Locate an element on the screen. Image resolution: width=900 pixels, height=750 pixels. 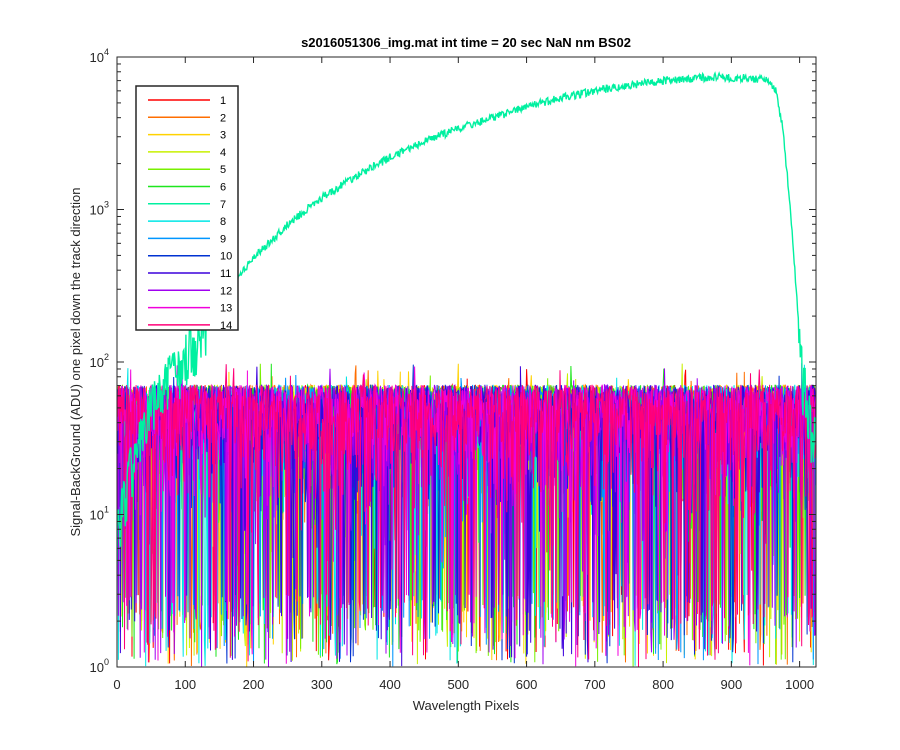
x-tick-label: 1000 is located at coordinates (799, 684).